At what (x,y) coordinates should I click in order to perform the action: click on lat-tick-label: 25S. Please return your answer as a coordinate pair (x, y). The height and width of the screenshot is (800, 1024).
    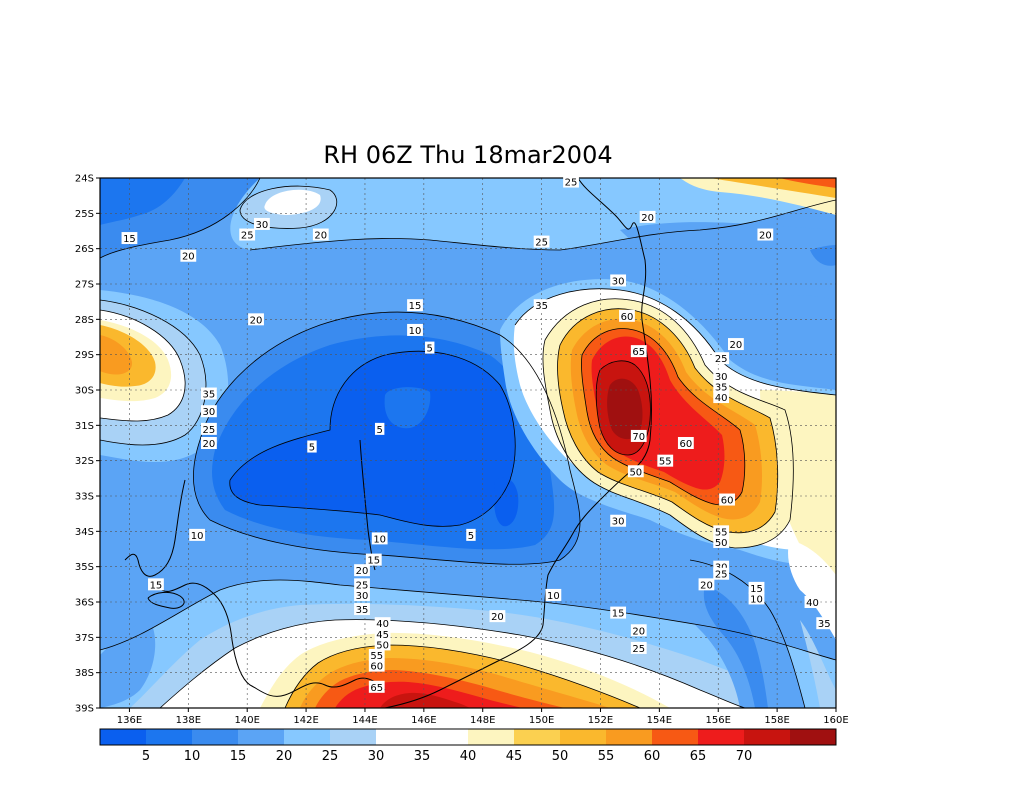
    Looking at the image, I should click on (84, 214).